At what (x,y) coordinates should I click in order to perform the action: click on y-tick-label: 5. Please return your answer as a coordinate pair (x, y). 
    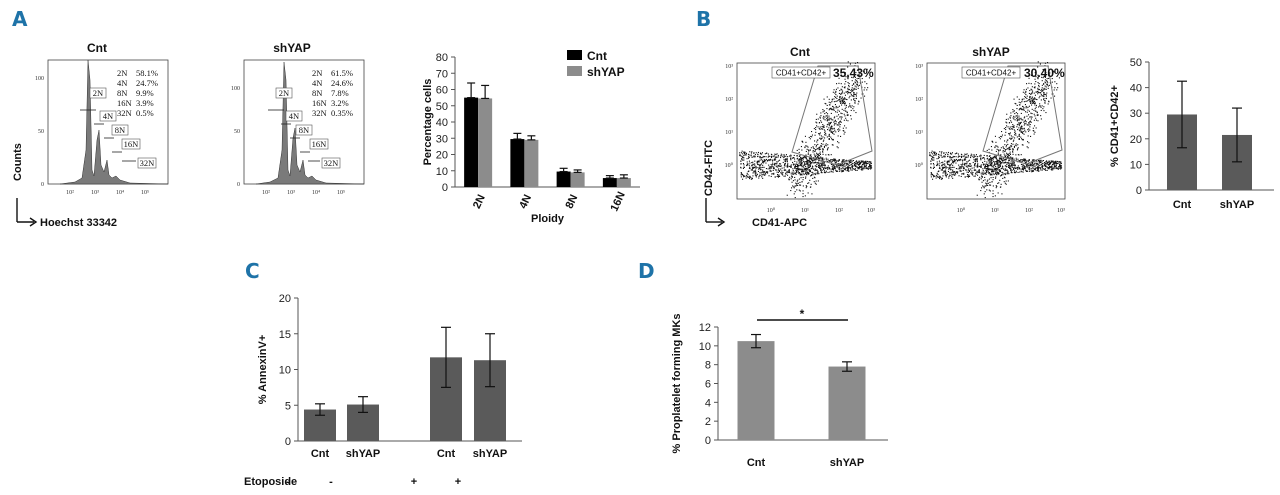
    Looking at the image, I should click on (288, 406).